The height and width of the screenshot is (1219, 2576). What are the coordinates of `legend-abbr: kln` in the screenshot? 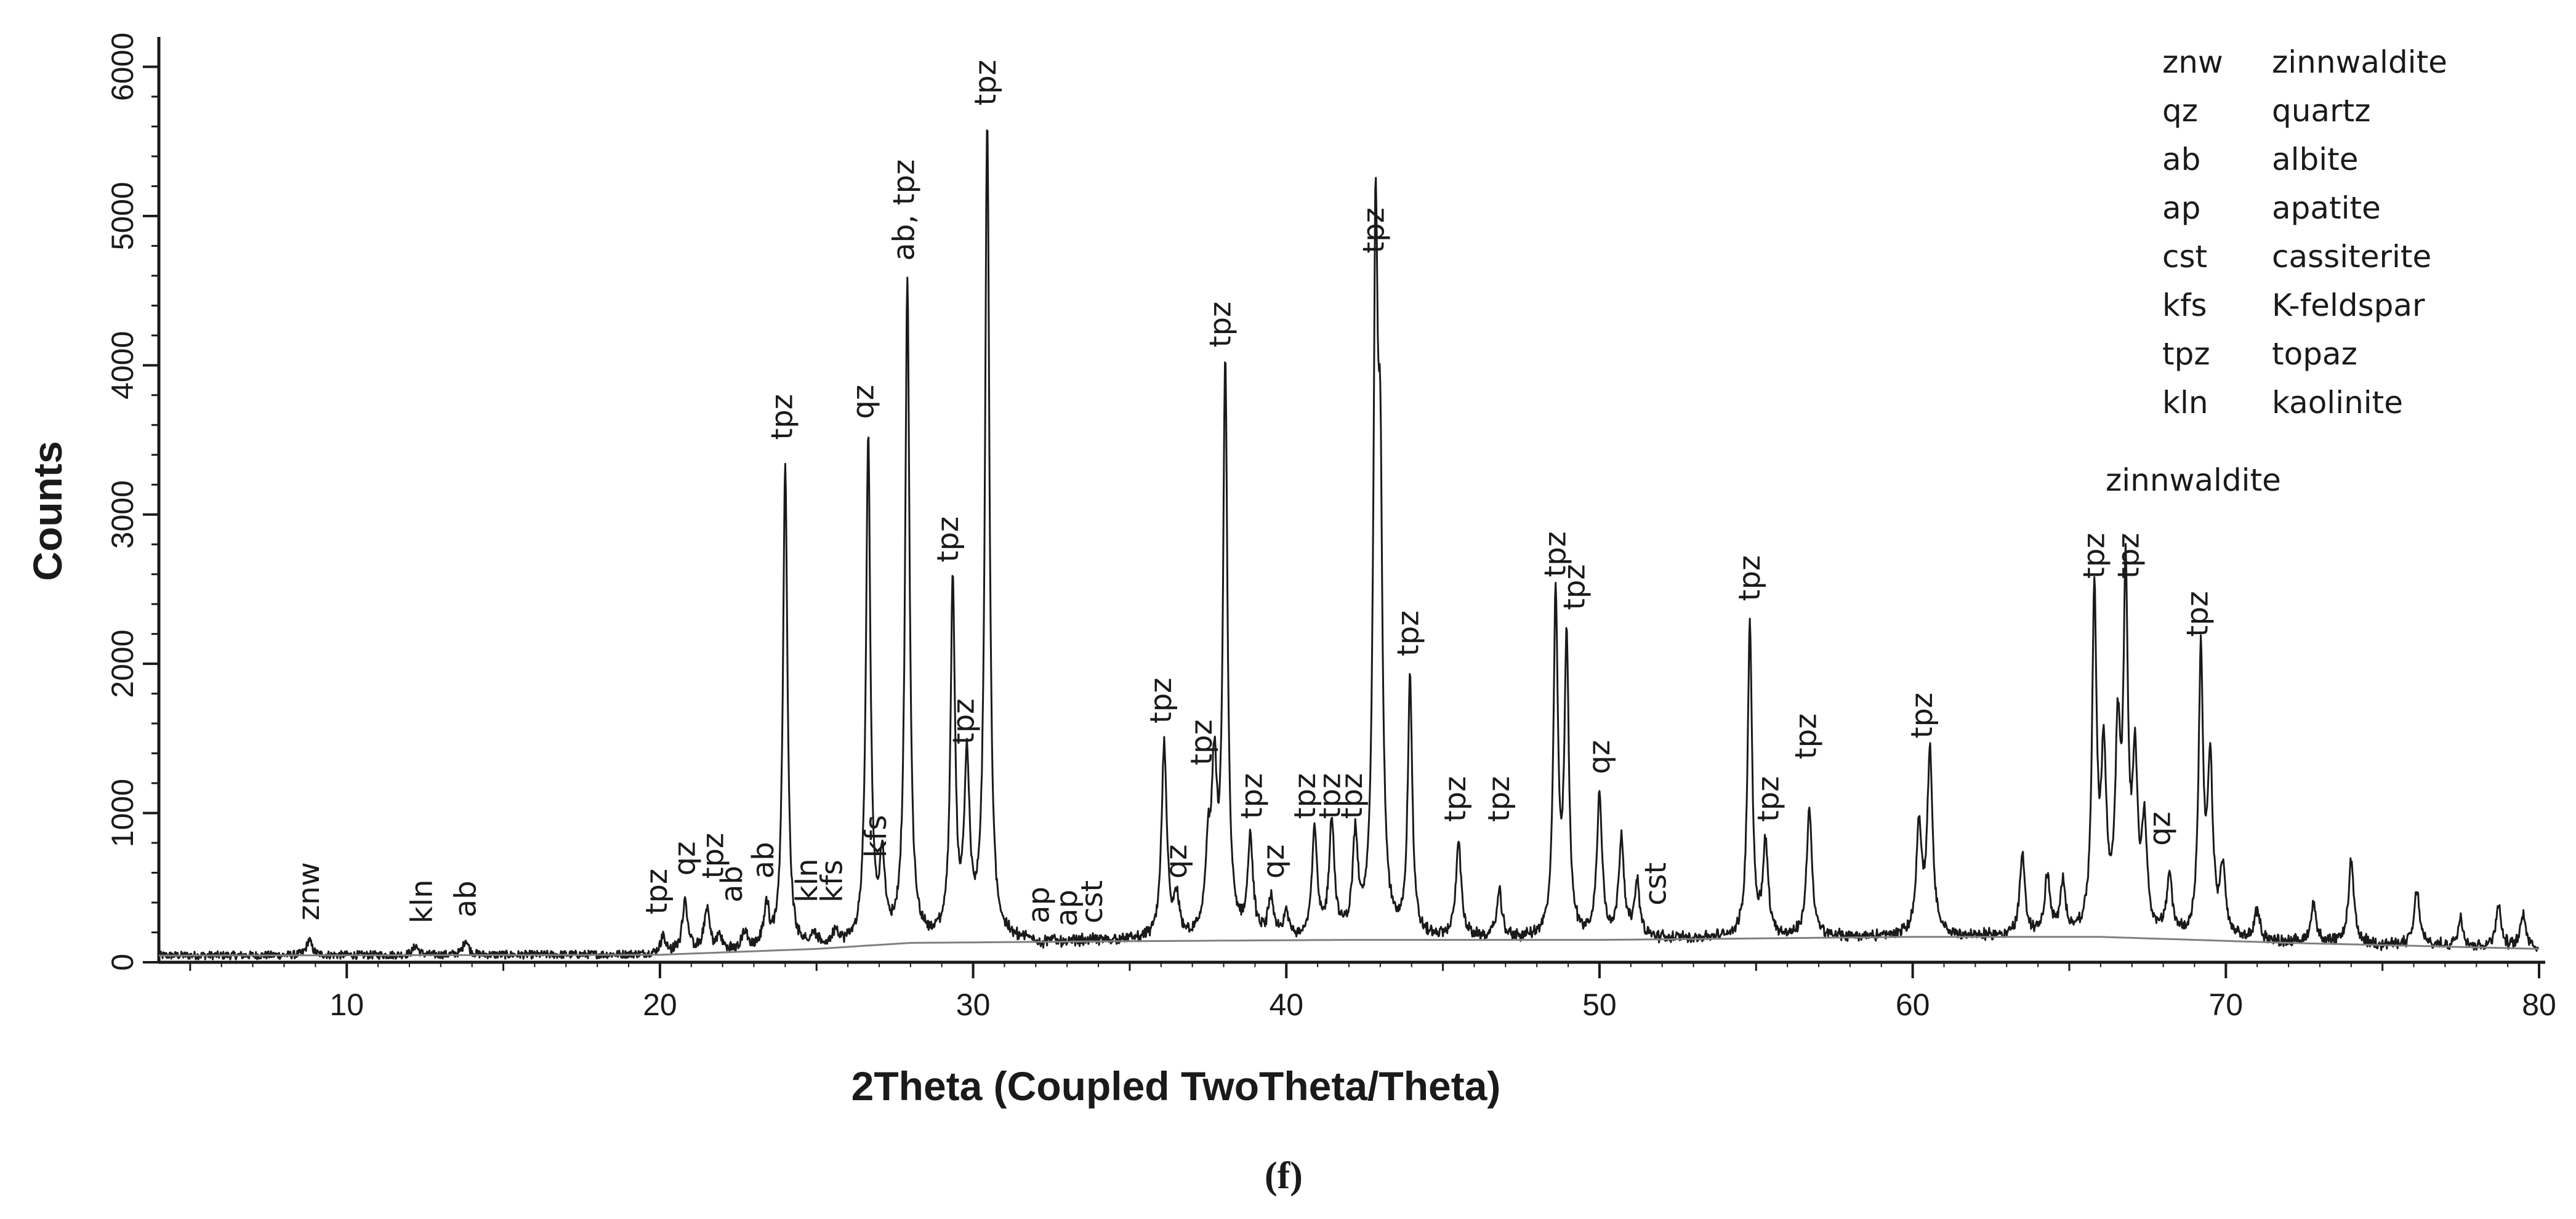 It's located at (2185, 402).